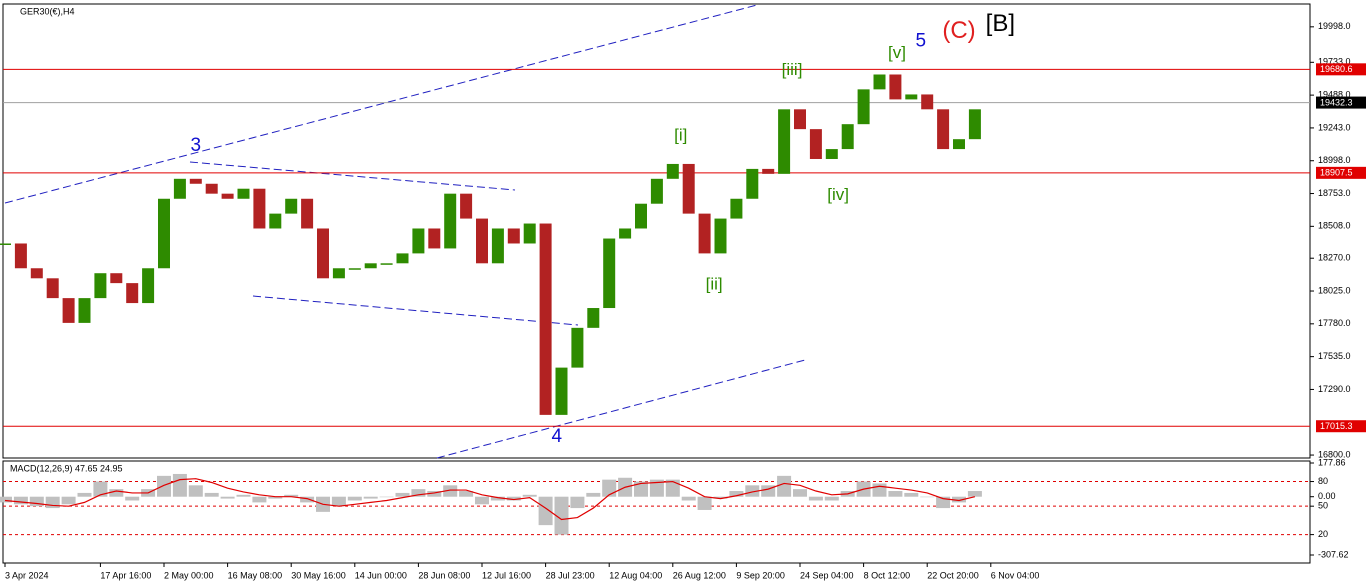 This screenshot has width=1366, height=588. Describe the element at coordinates (897, 52) in the screenshot. I see `wave-label: [v]` at that location.